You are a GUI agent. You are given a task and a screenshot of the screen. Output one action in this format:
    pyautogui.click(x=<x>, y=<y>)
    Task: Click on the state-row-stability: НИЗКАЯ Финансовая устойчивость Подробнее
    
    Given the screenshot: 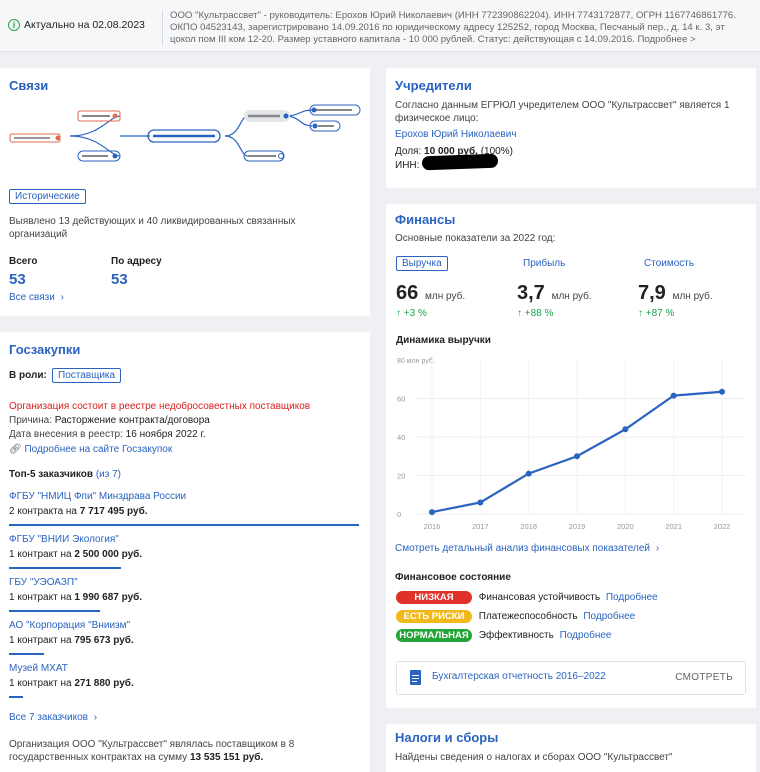 What is the action you would take?
    pyautogui.click(x=527, y=597)
    